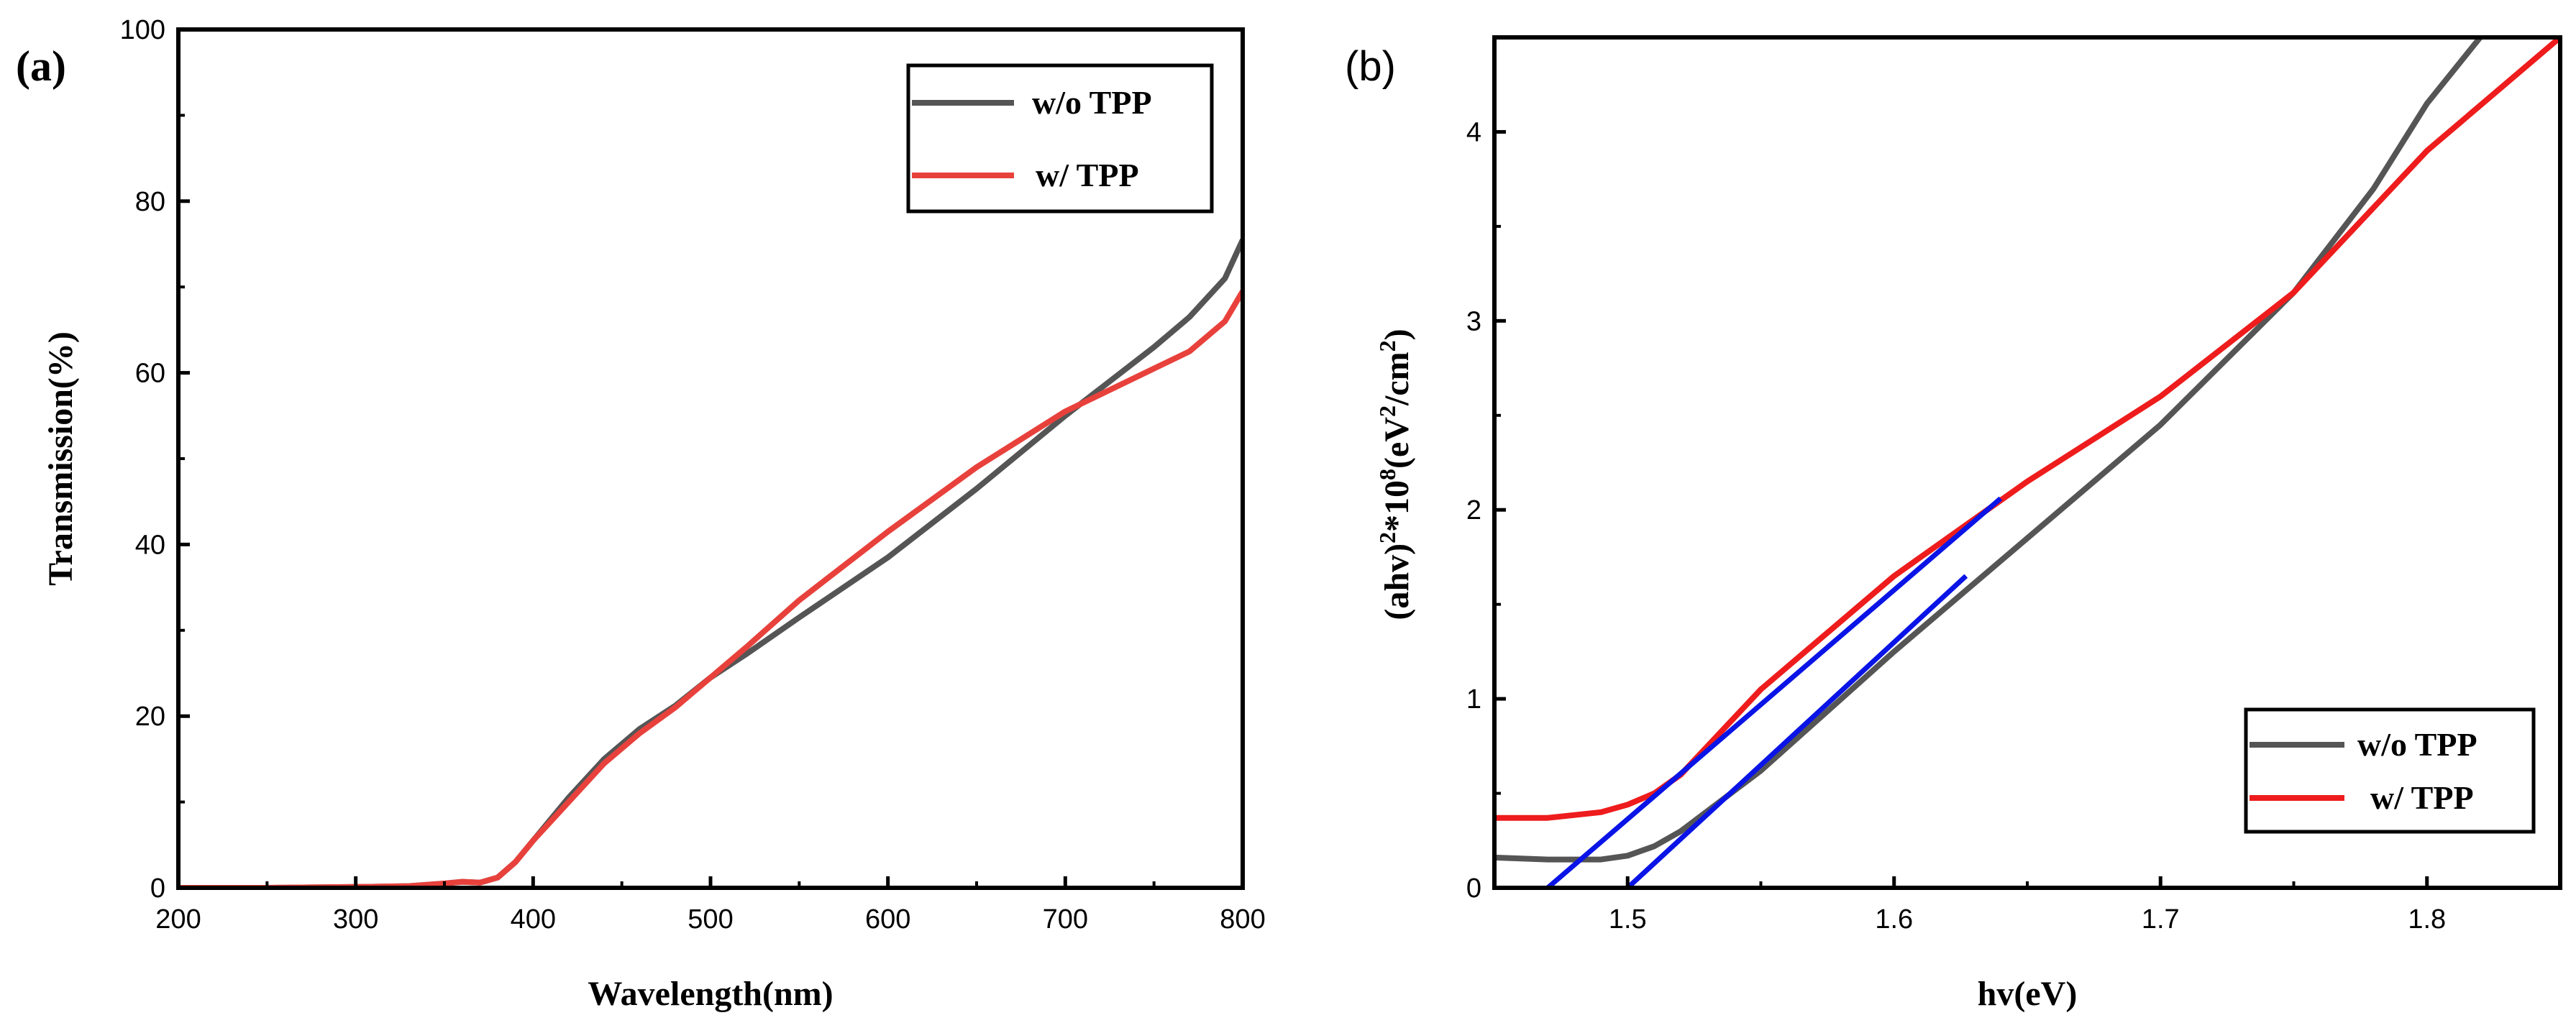 This screenshot has width=2576, height=1028. Describe the element at coordinates (2427, 919) in the screenshot. I see `xtick-label-b-3: 1.8` at that location.